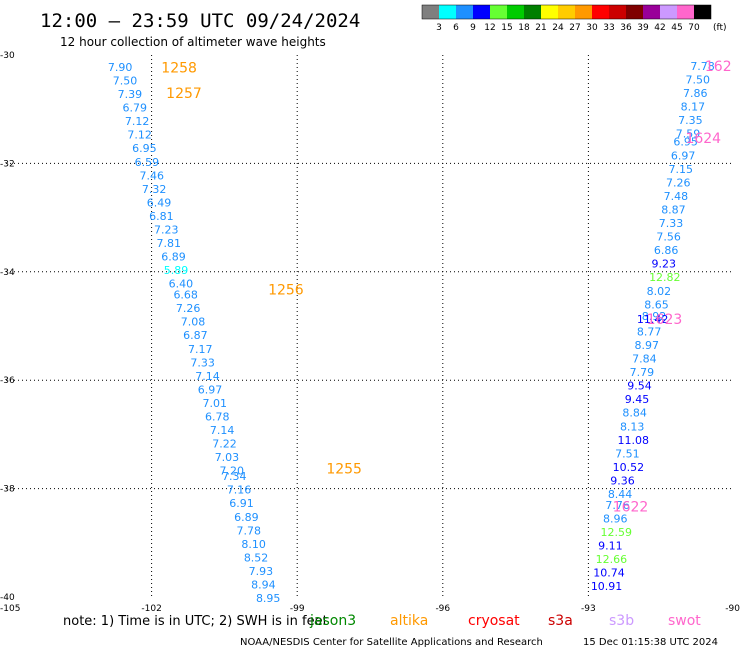 Image resolution: width=740 pixels, height=650 pixels. Describe the element at coordinates (7, 490) in the screenshot. I see `y-tick-label: -38` at that location.